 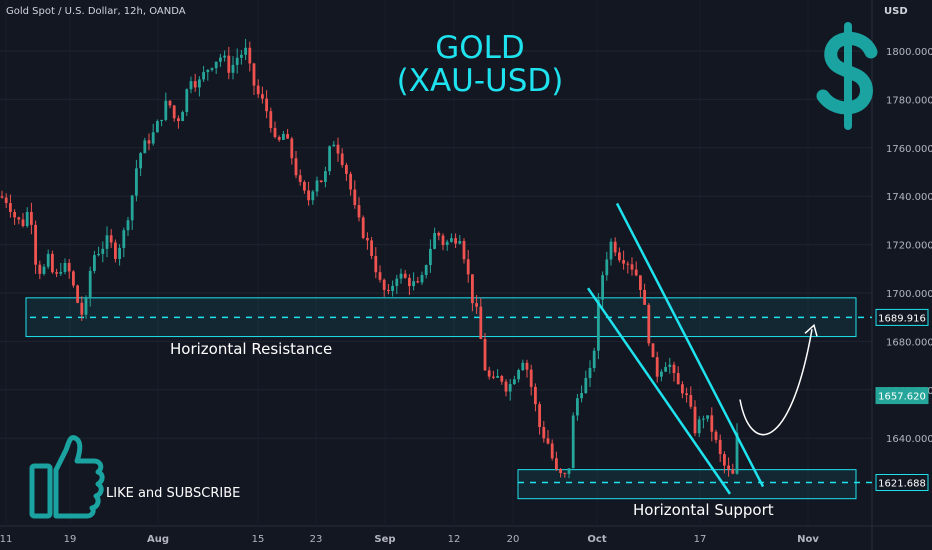 I want to click on x-tick-label: 17, so click(x=700, y=539).